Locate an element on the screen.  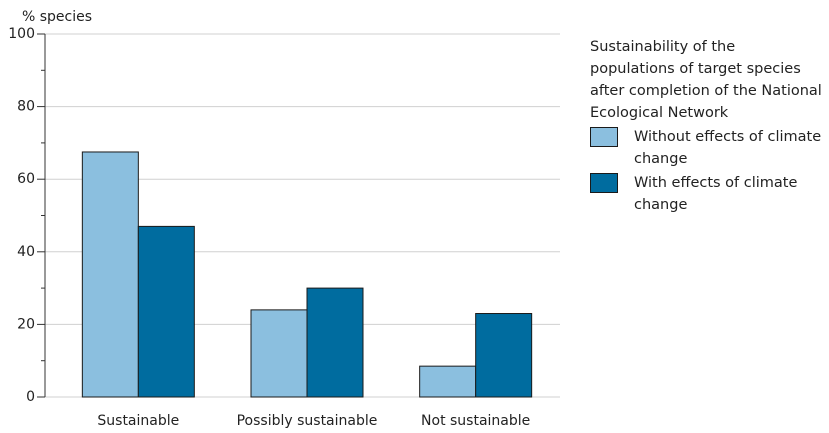
y-tick-label: 80 is located at coordinates (26, 107).